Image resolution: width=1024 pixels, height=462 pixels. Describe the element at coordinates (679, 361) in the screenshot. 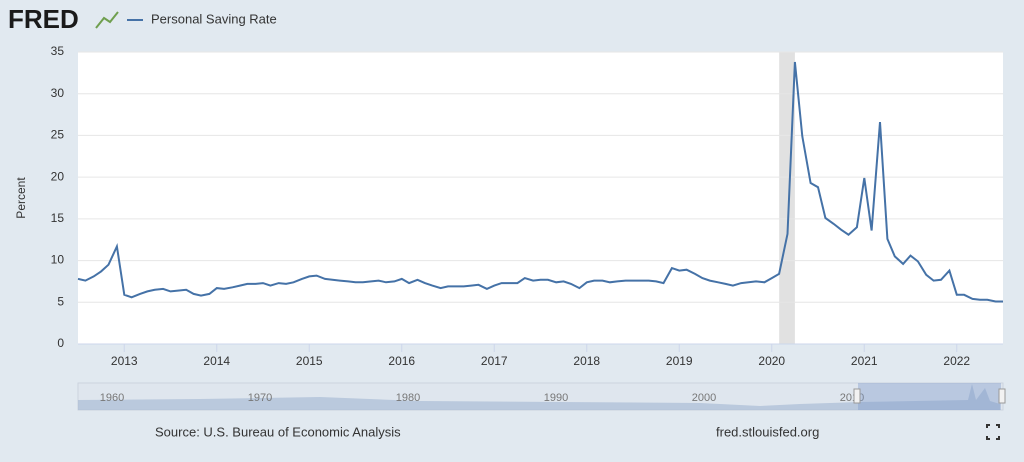

I see `x-tick-label: 2019` at that location.